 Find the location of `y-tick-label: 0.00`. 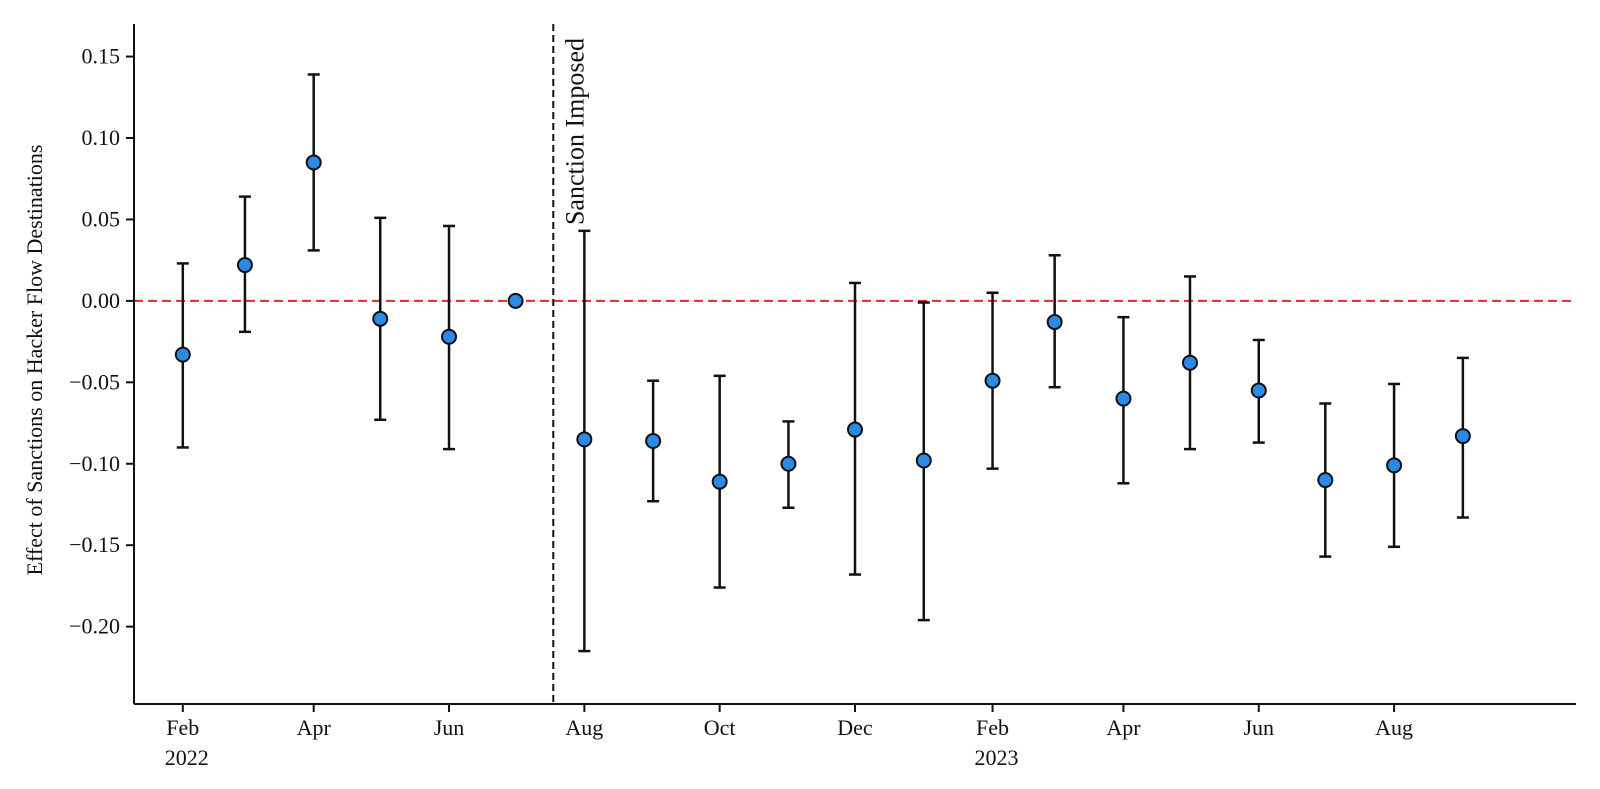

y-tick-label: 0.00 is located at coordinates (101, 300).